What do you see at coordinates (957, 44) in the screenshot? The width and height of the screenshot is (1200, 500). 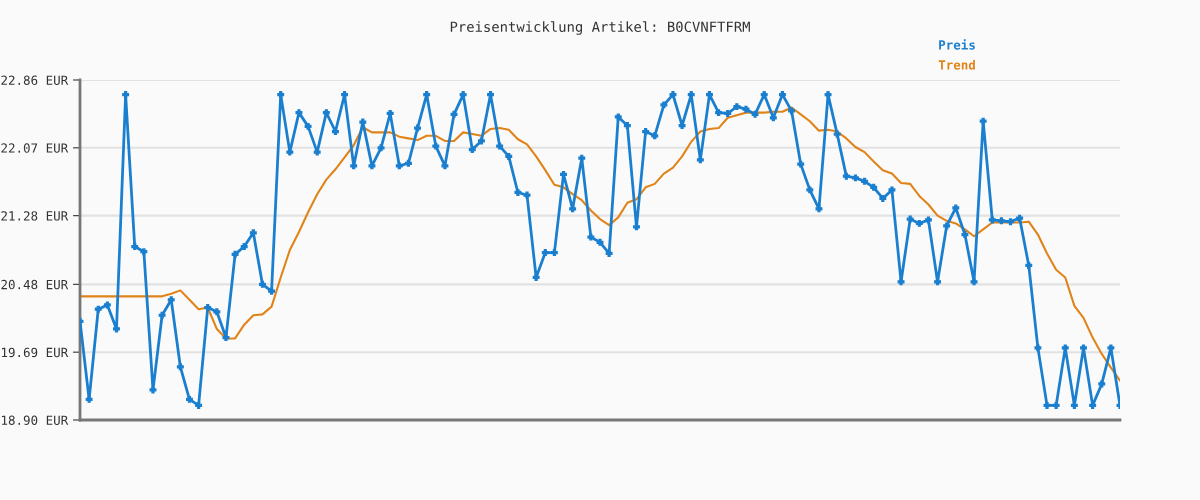 I see `text: Preis` at bounding box center [957, 44].